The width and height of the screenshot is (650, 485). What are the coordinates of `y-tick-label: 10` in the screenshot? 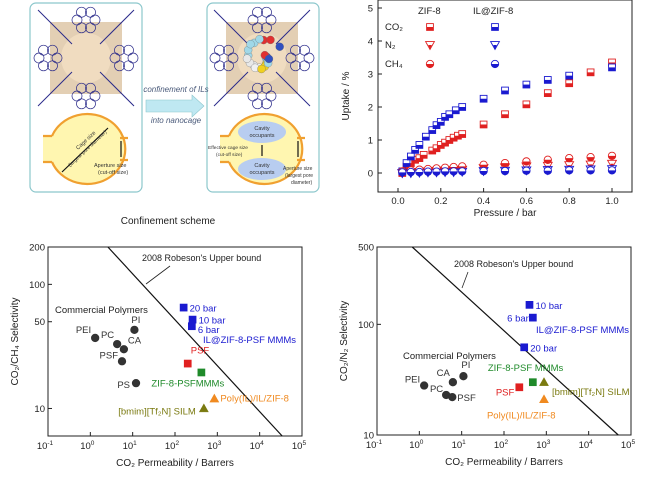 It's located at (39, 409).